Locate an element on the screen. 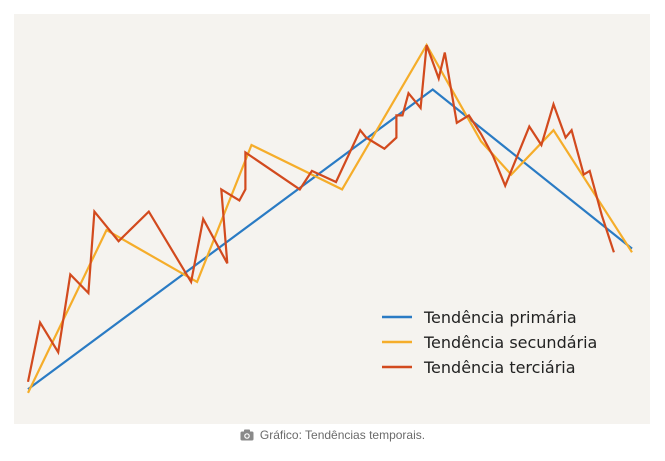  caption-text: Gráfico: Tendências temporais. is located at coordinates (342, 435).